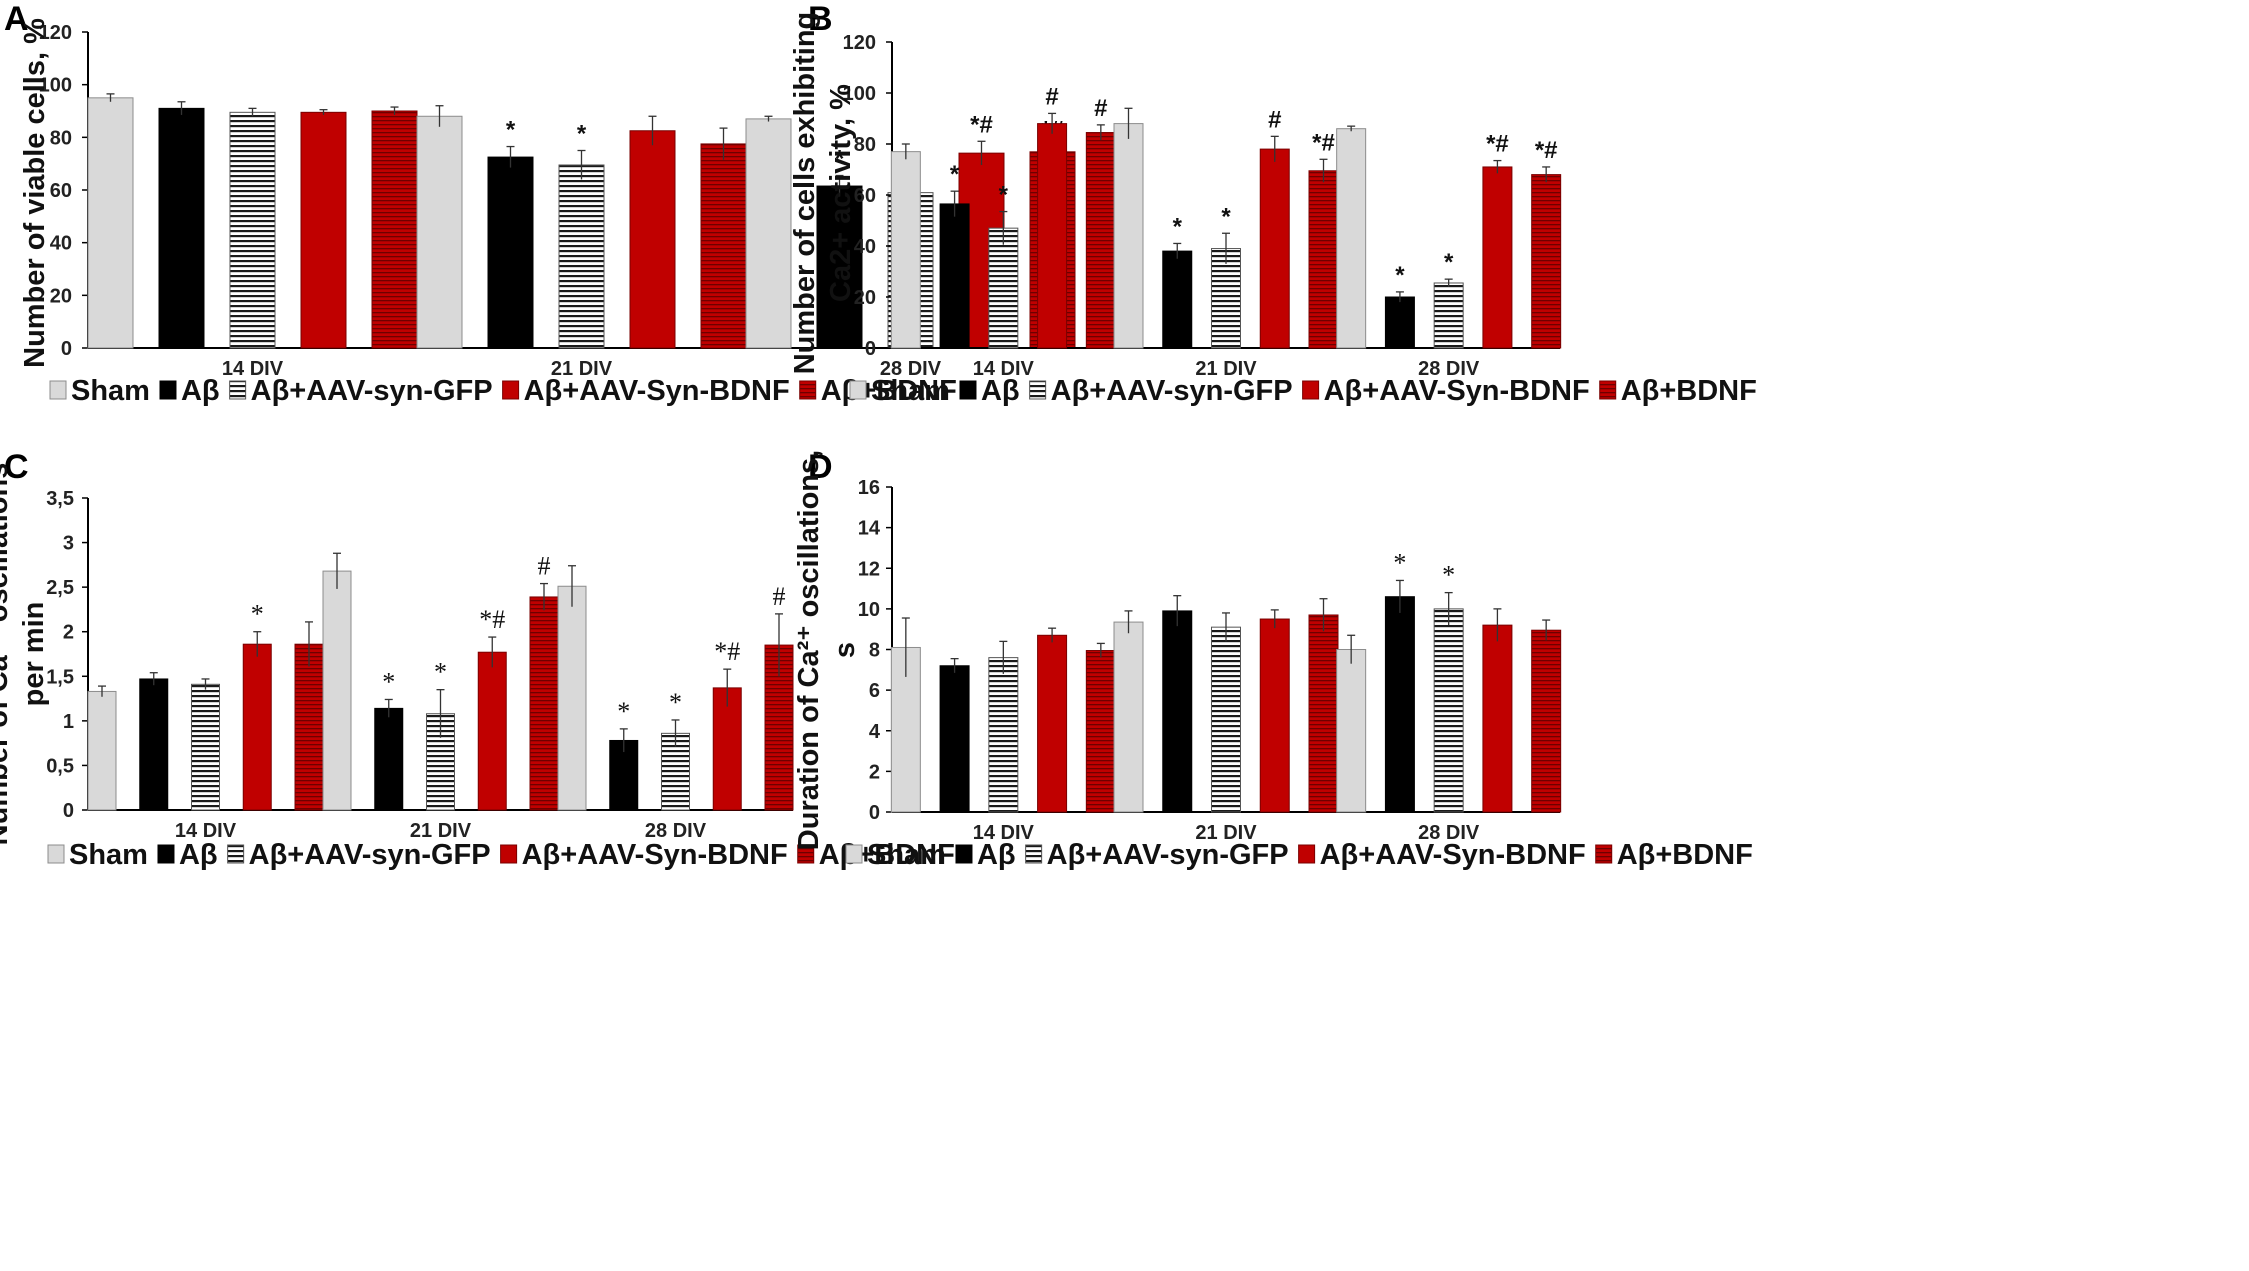 The height and width of the screenshot is (1271, 2249). Describe the element at coordinates (61, 191) in the screenshot. I see `y-tick-label: 60` at that location.